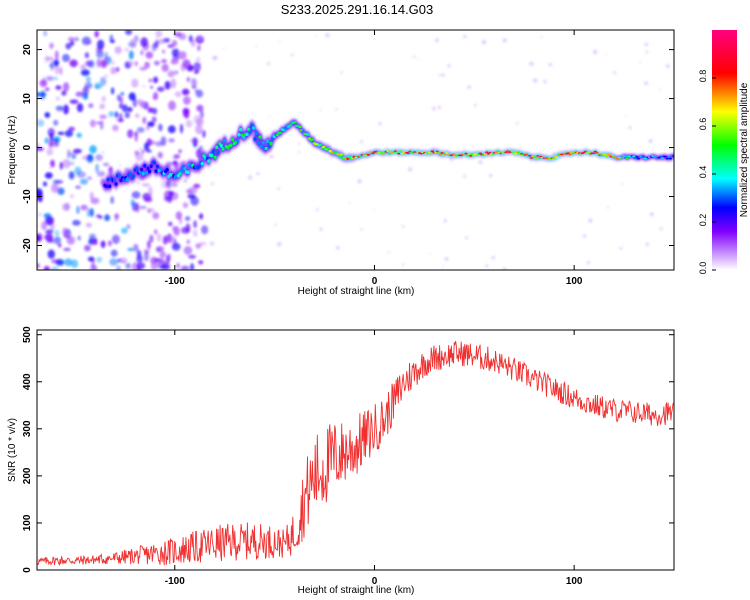 This screenshot has height=600, width=750. I want to click on figure-title: S233.2025.291.16.14.G03, so click(357, 9).